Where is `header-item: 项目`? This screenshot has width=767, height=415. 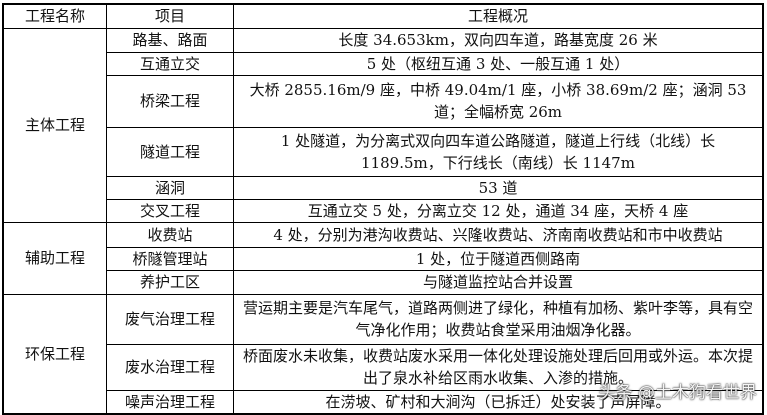
header-item: 项目 is located at coordinates (170, 16).